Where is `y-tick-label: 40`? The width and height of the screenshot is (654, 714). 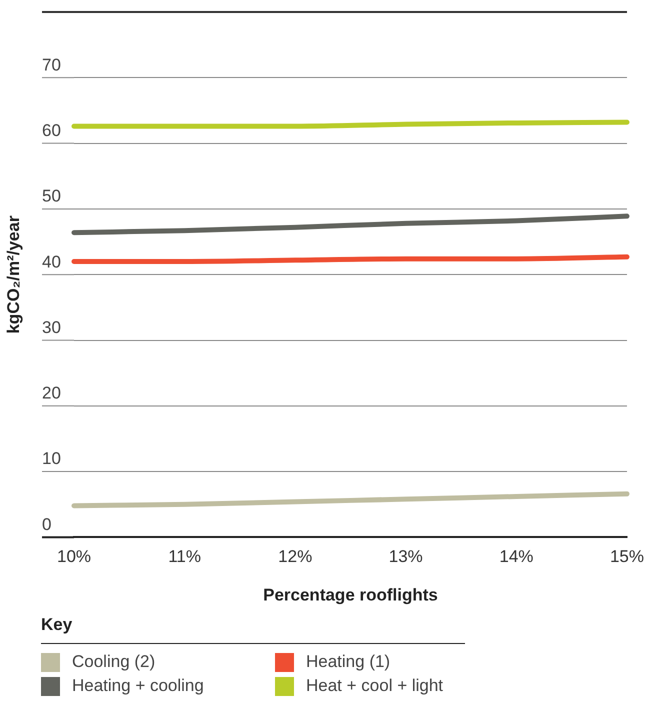
y-tick-label: 40 is located at coordinates (51, 262).